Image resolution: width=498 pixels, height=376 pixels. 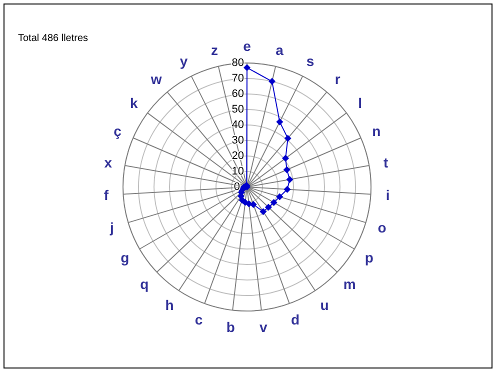 What do you see at coordinates (184, 61) in the screenshot?
I see `spoke-label: y` at bounding box center [184, 61].